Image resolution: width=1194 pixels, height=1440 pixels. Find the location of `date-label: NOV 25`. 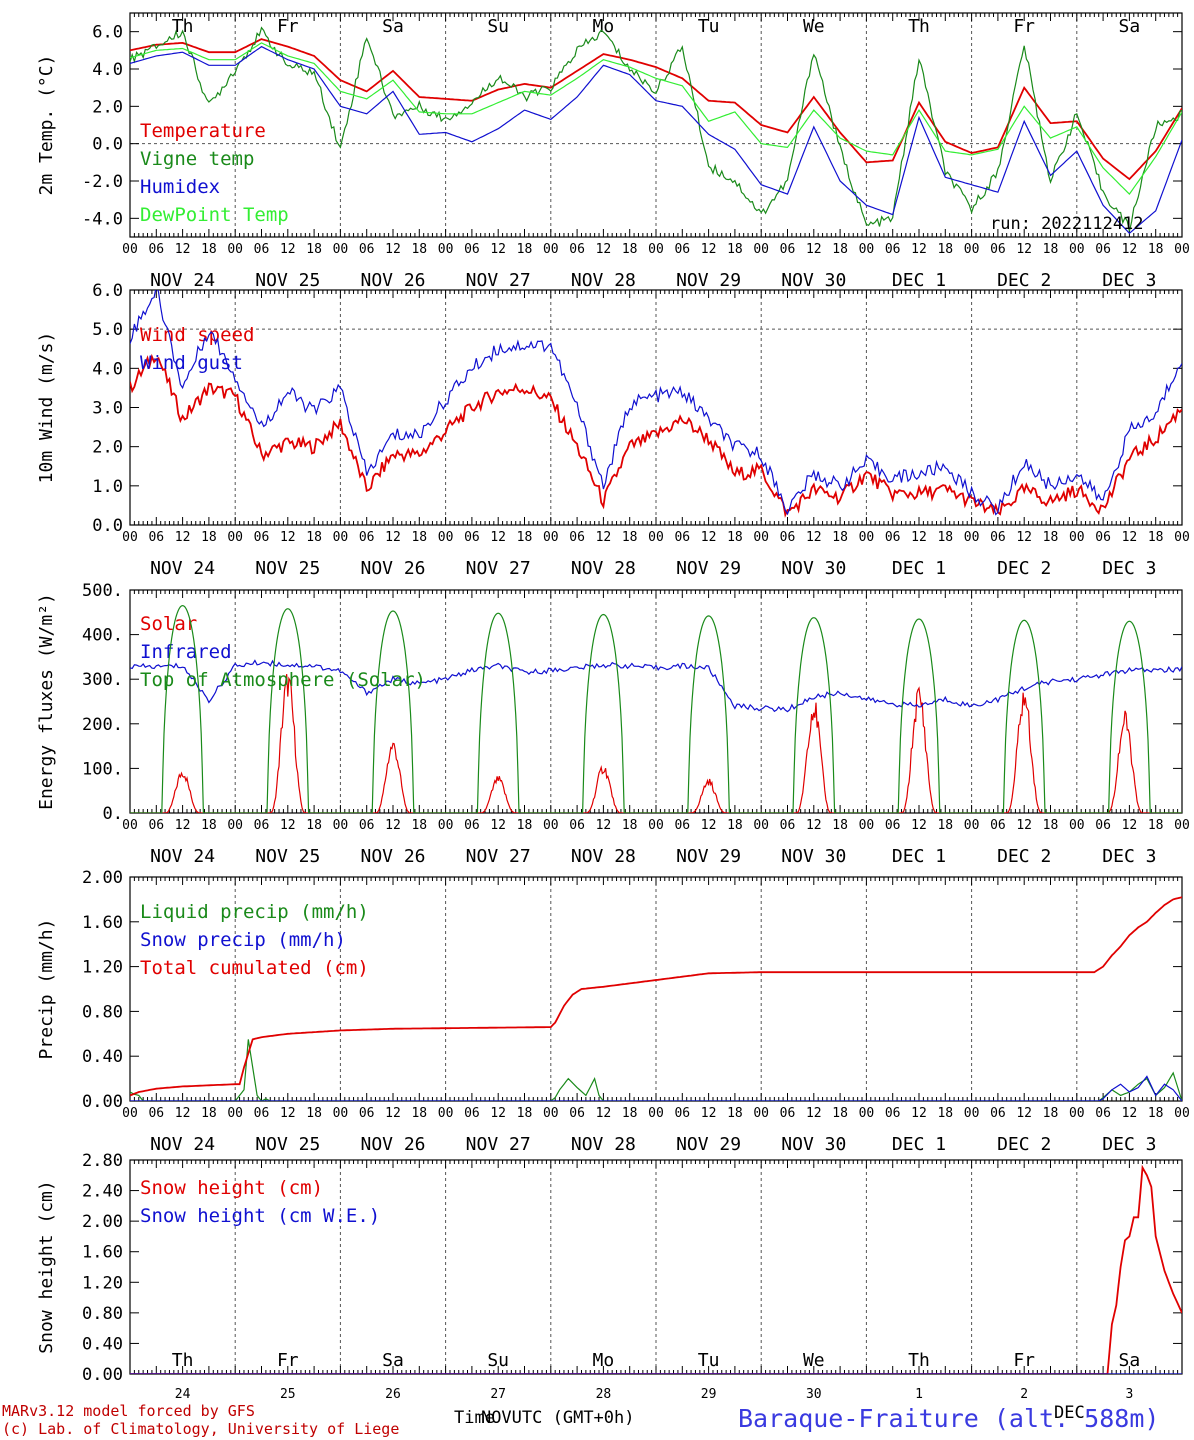

date-label: NOV 25 is located at coordinates (287, 856).